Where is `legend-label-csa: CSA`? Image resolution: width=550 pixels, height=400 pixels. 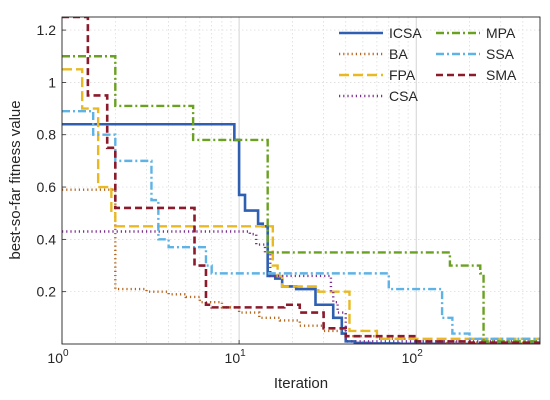 legend-label-csa: CSA is located at coordinates (403, 96).